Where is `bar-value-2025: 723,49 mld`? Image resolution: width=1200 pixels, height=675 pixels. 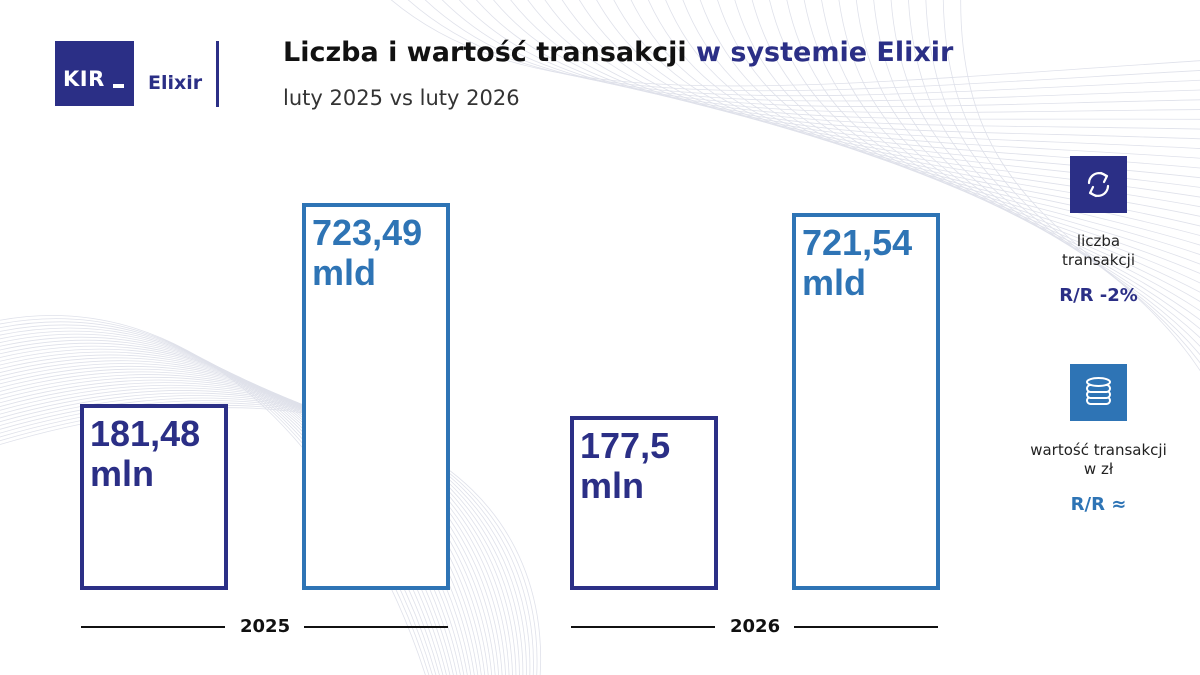 bar-value-2025: 723,49 mld is located at coordinates (376, 396).